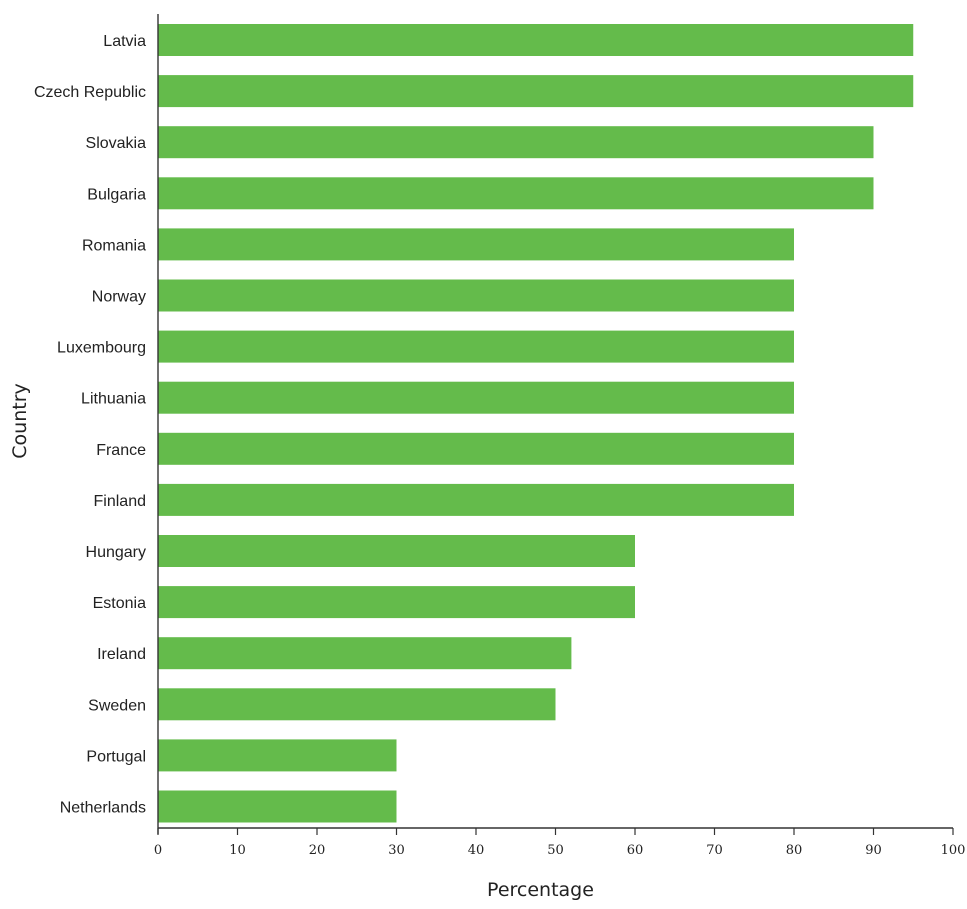 The image size is (967, 909). I want to click on x-tick-label: 70, so click(714, 850).